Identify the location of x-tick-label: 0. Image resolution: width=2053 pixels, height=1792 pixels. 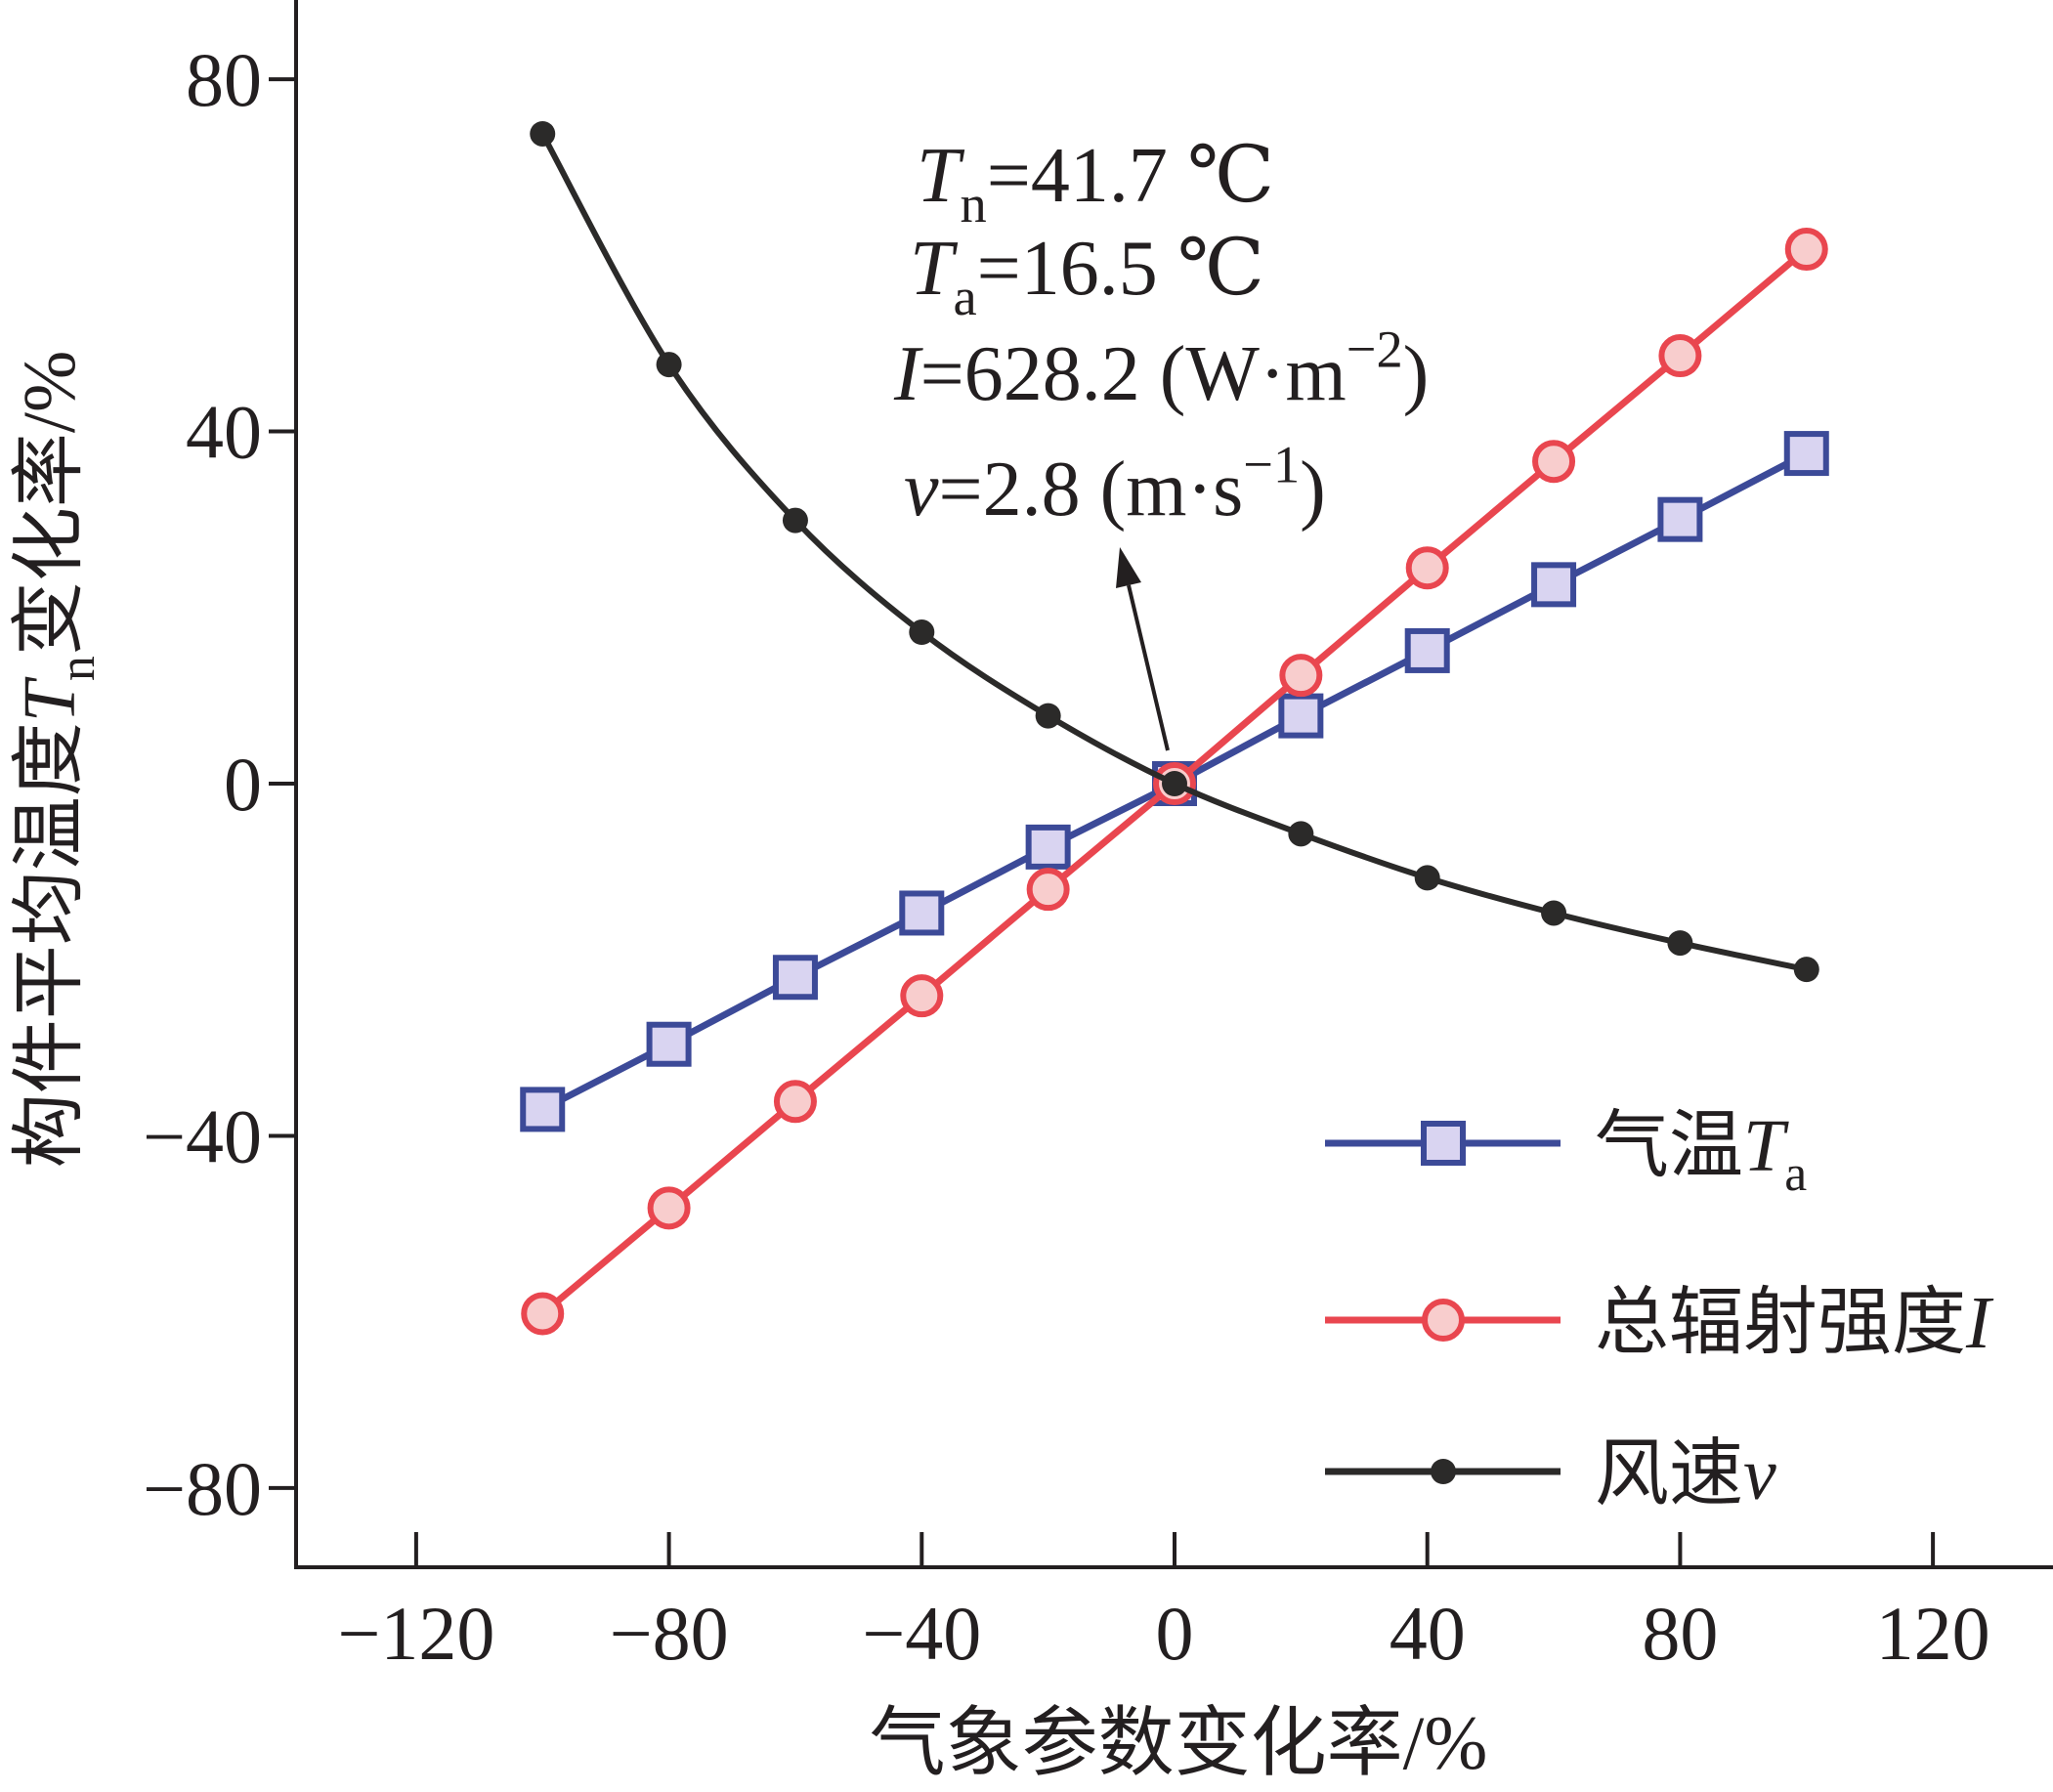
(1175, 1633).